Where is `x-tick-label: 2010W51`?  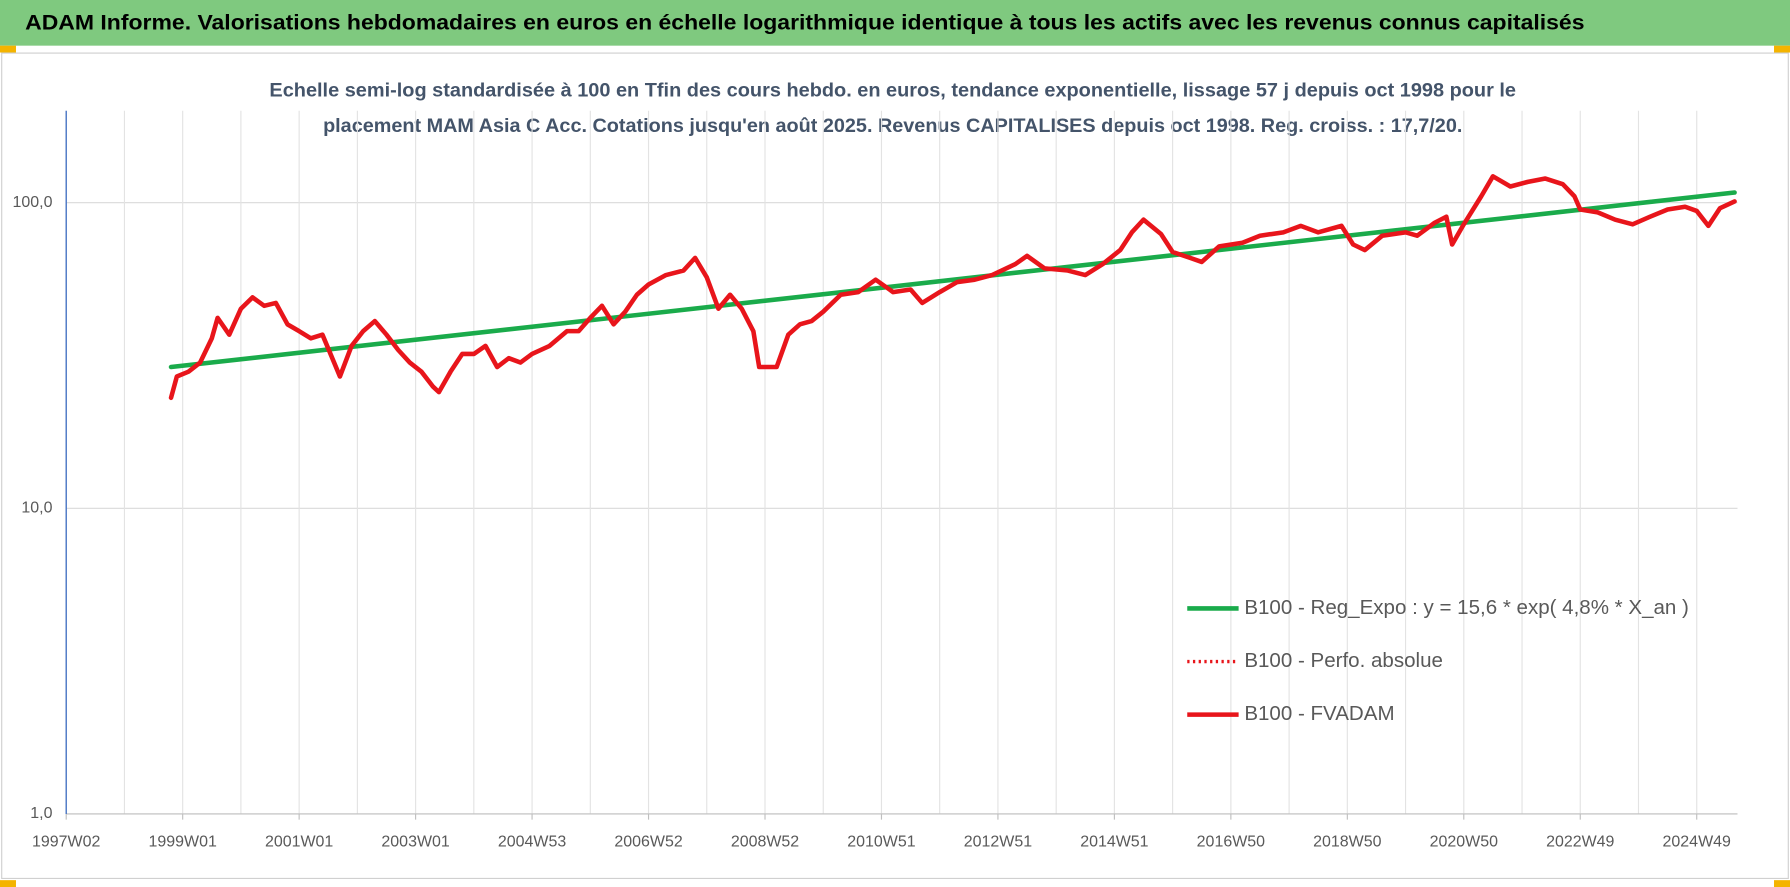 x-tick-label: 2010W51 is located at coordinates (881, 842).